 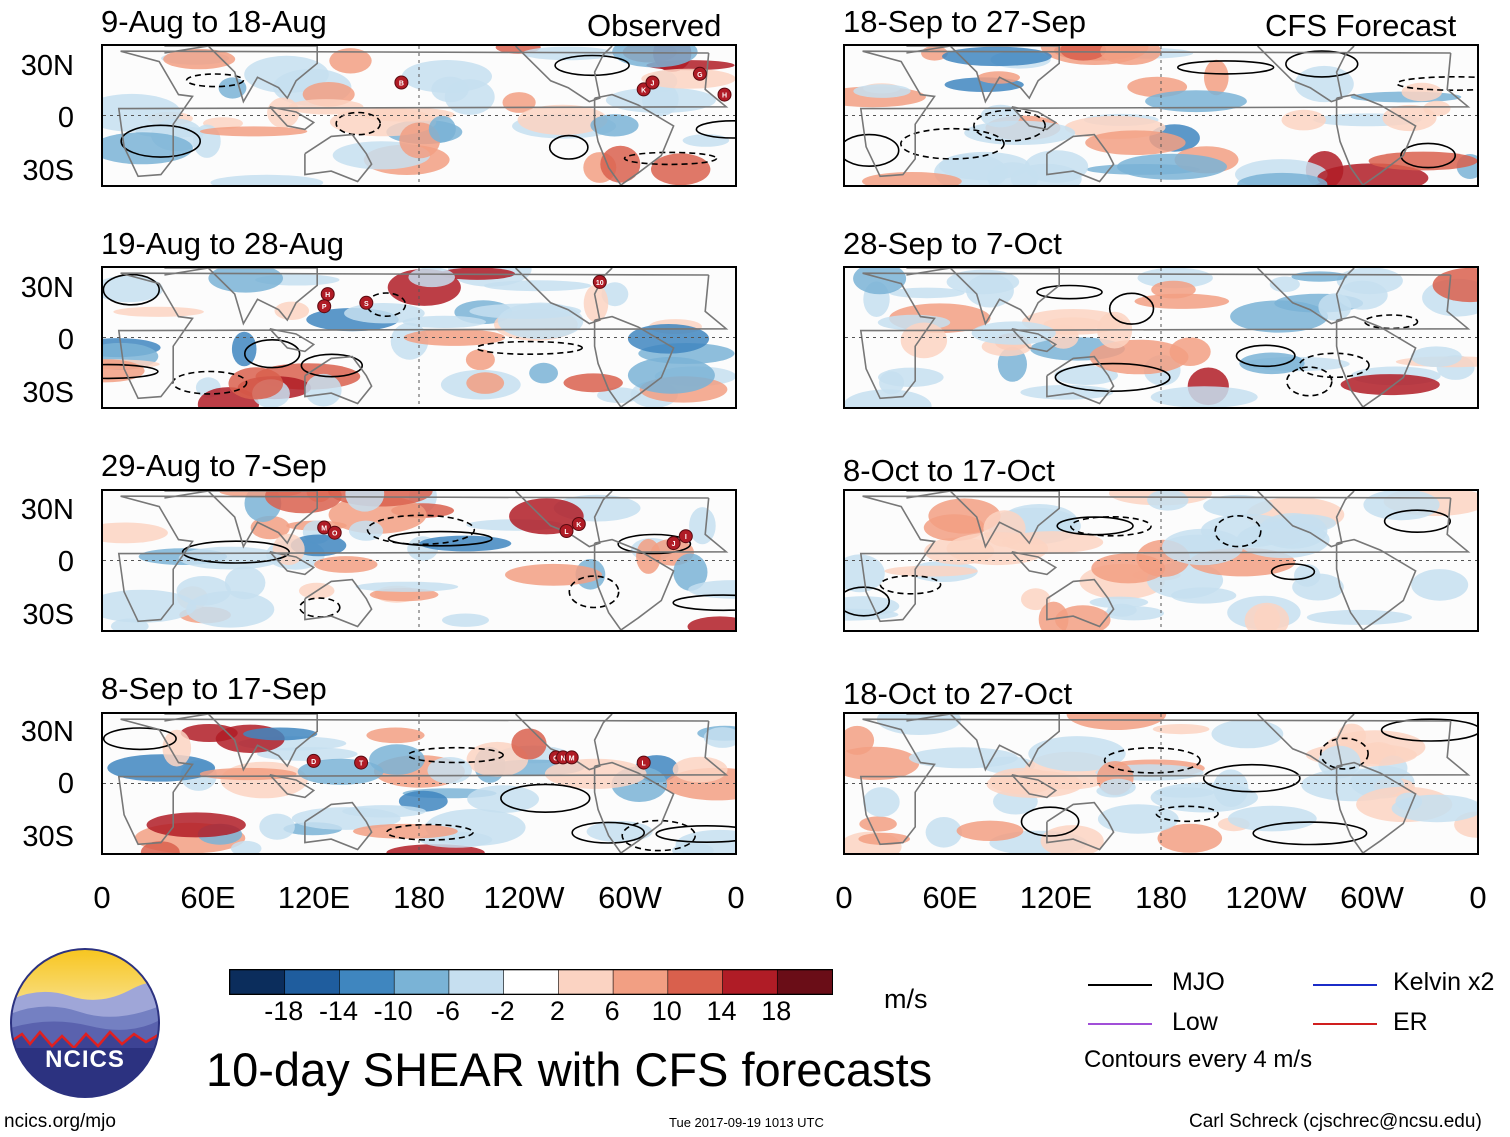 I want to click on footer-url: ncics.org/mjo, so click(x=60, y=1121).